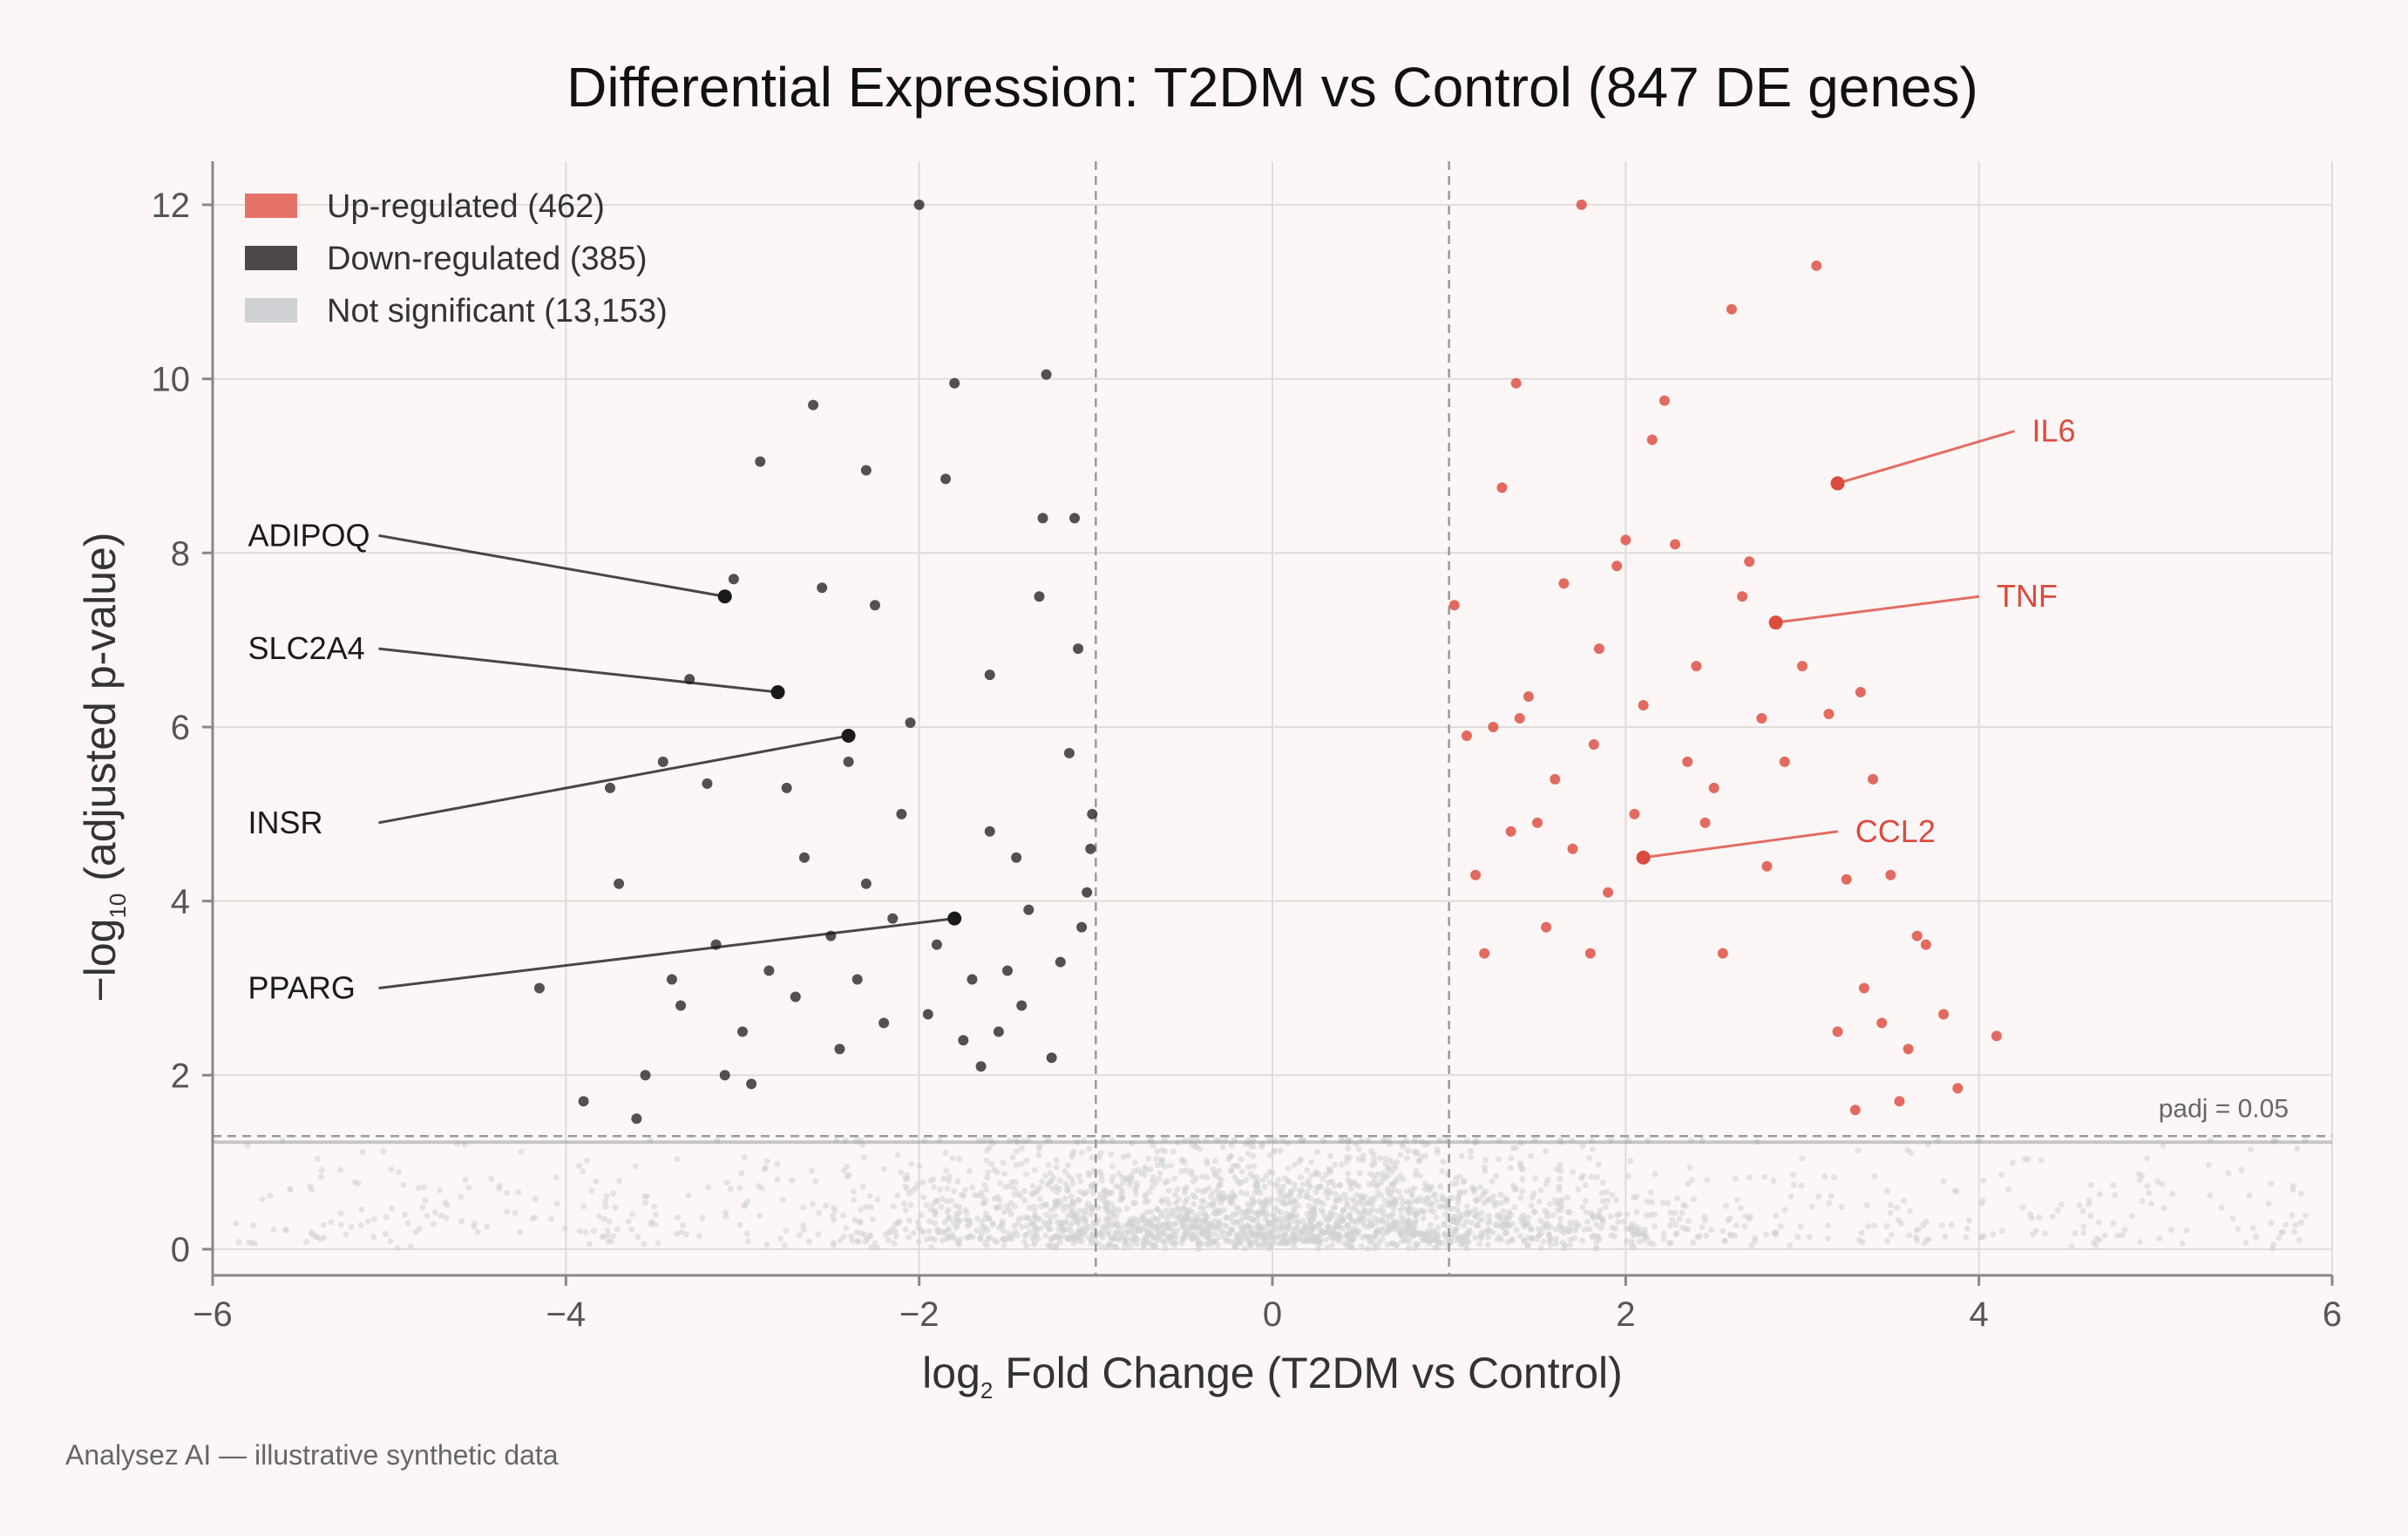  Describe the element at coordinates (1273, 1195) in the screenshot. I see `not-significant-points` at that location.